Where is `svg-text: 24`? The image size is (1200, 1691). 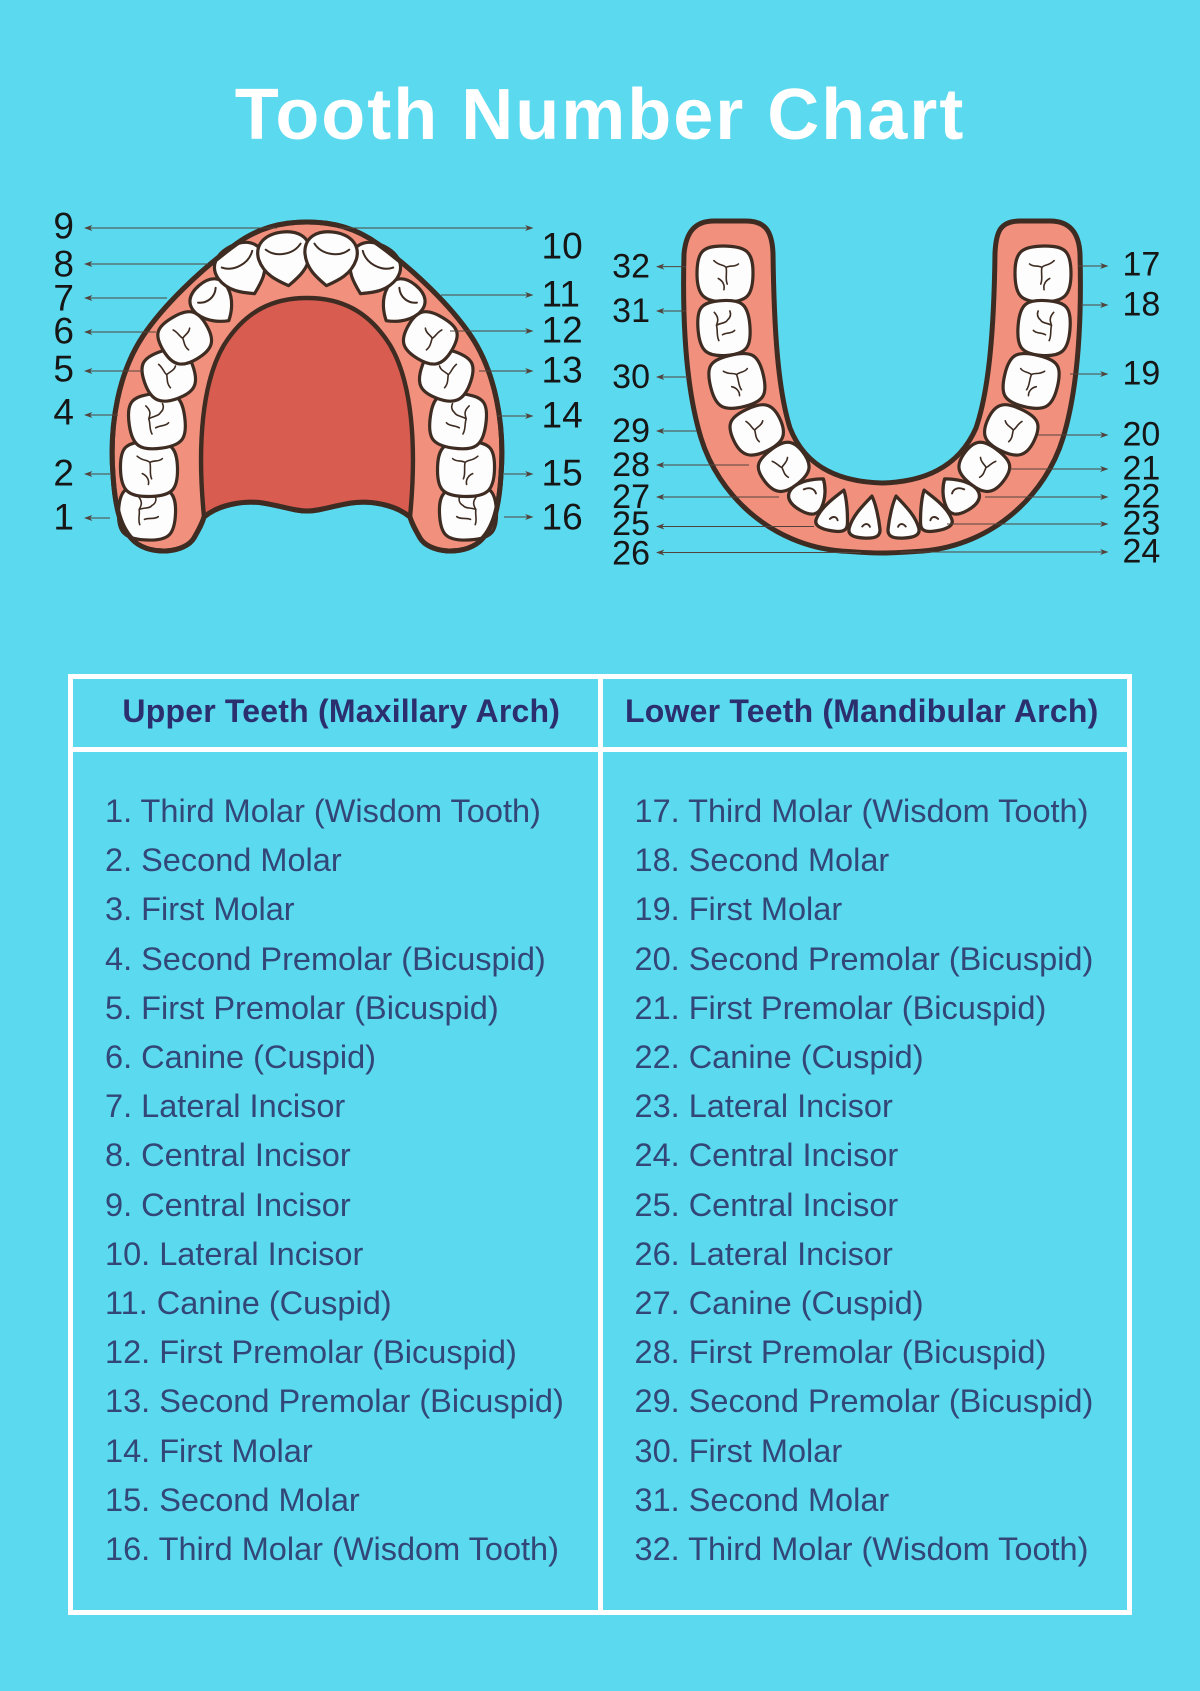
svg-text: 24 is located at coordinates (1142, 551).